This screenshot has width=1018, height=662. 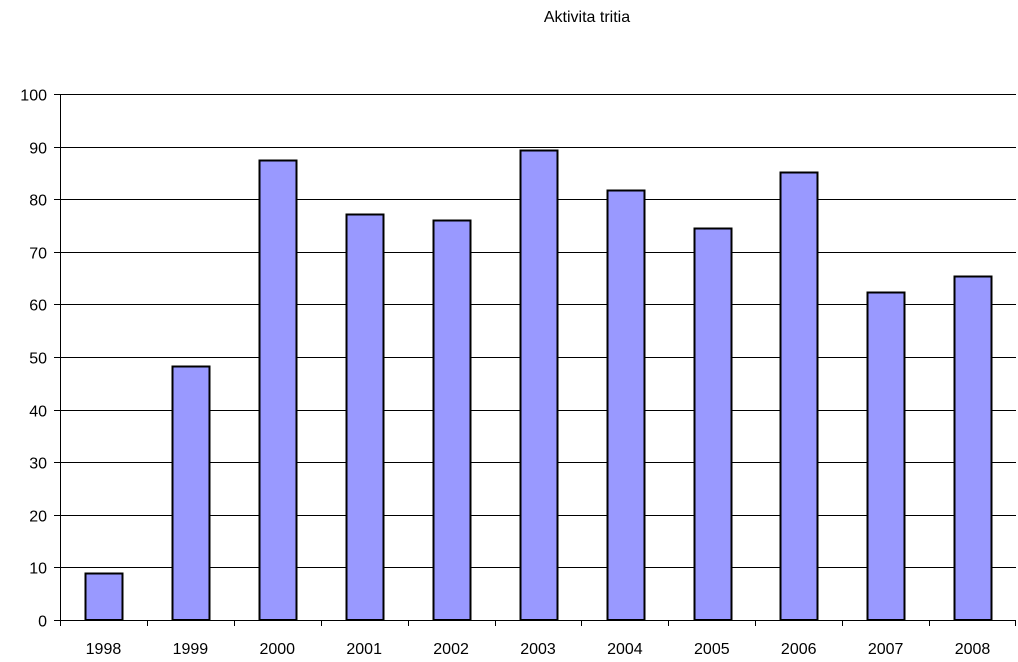 I want to click on y-tick-labels: 0 10 20 30 40 50 60 70 80 90 100, so click(x=33, y=359).